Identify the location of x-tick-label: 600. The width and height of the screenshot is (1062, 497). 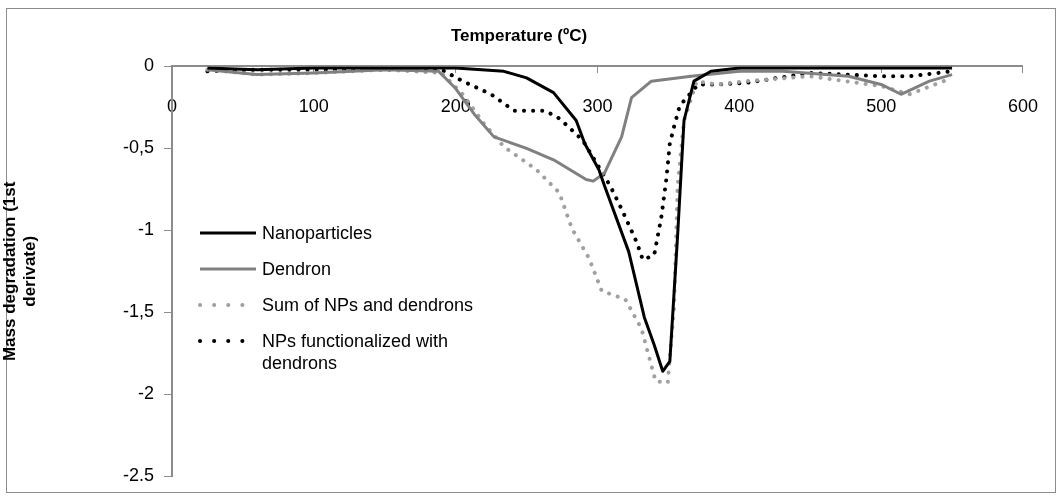
(1023, 106).